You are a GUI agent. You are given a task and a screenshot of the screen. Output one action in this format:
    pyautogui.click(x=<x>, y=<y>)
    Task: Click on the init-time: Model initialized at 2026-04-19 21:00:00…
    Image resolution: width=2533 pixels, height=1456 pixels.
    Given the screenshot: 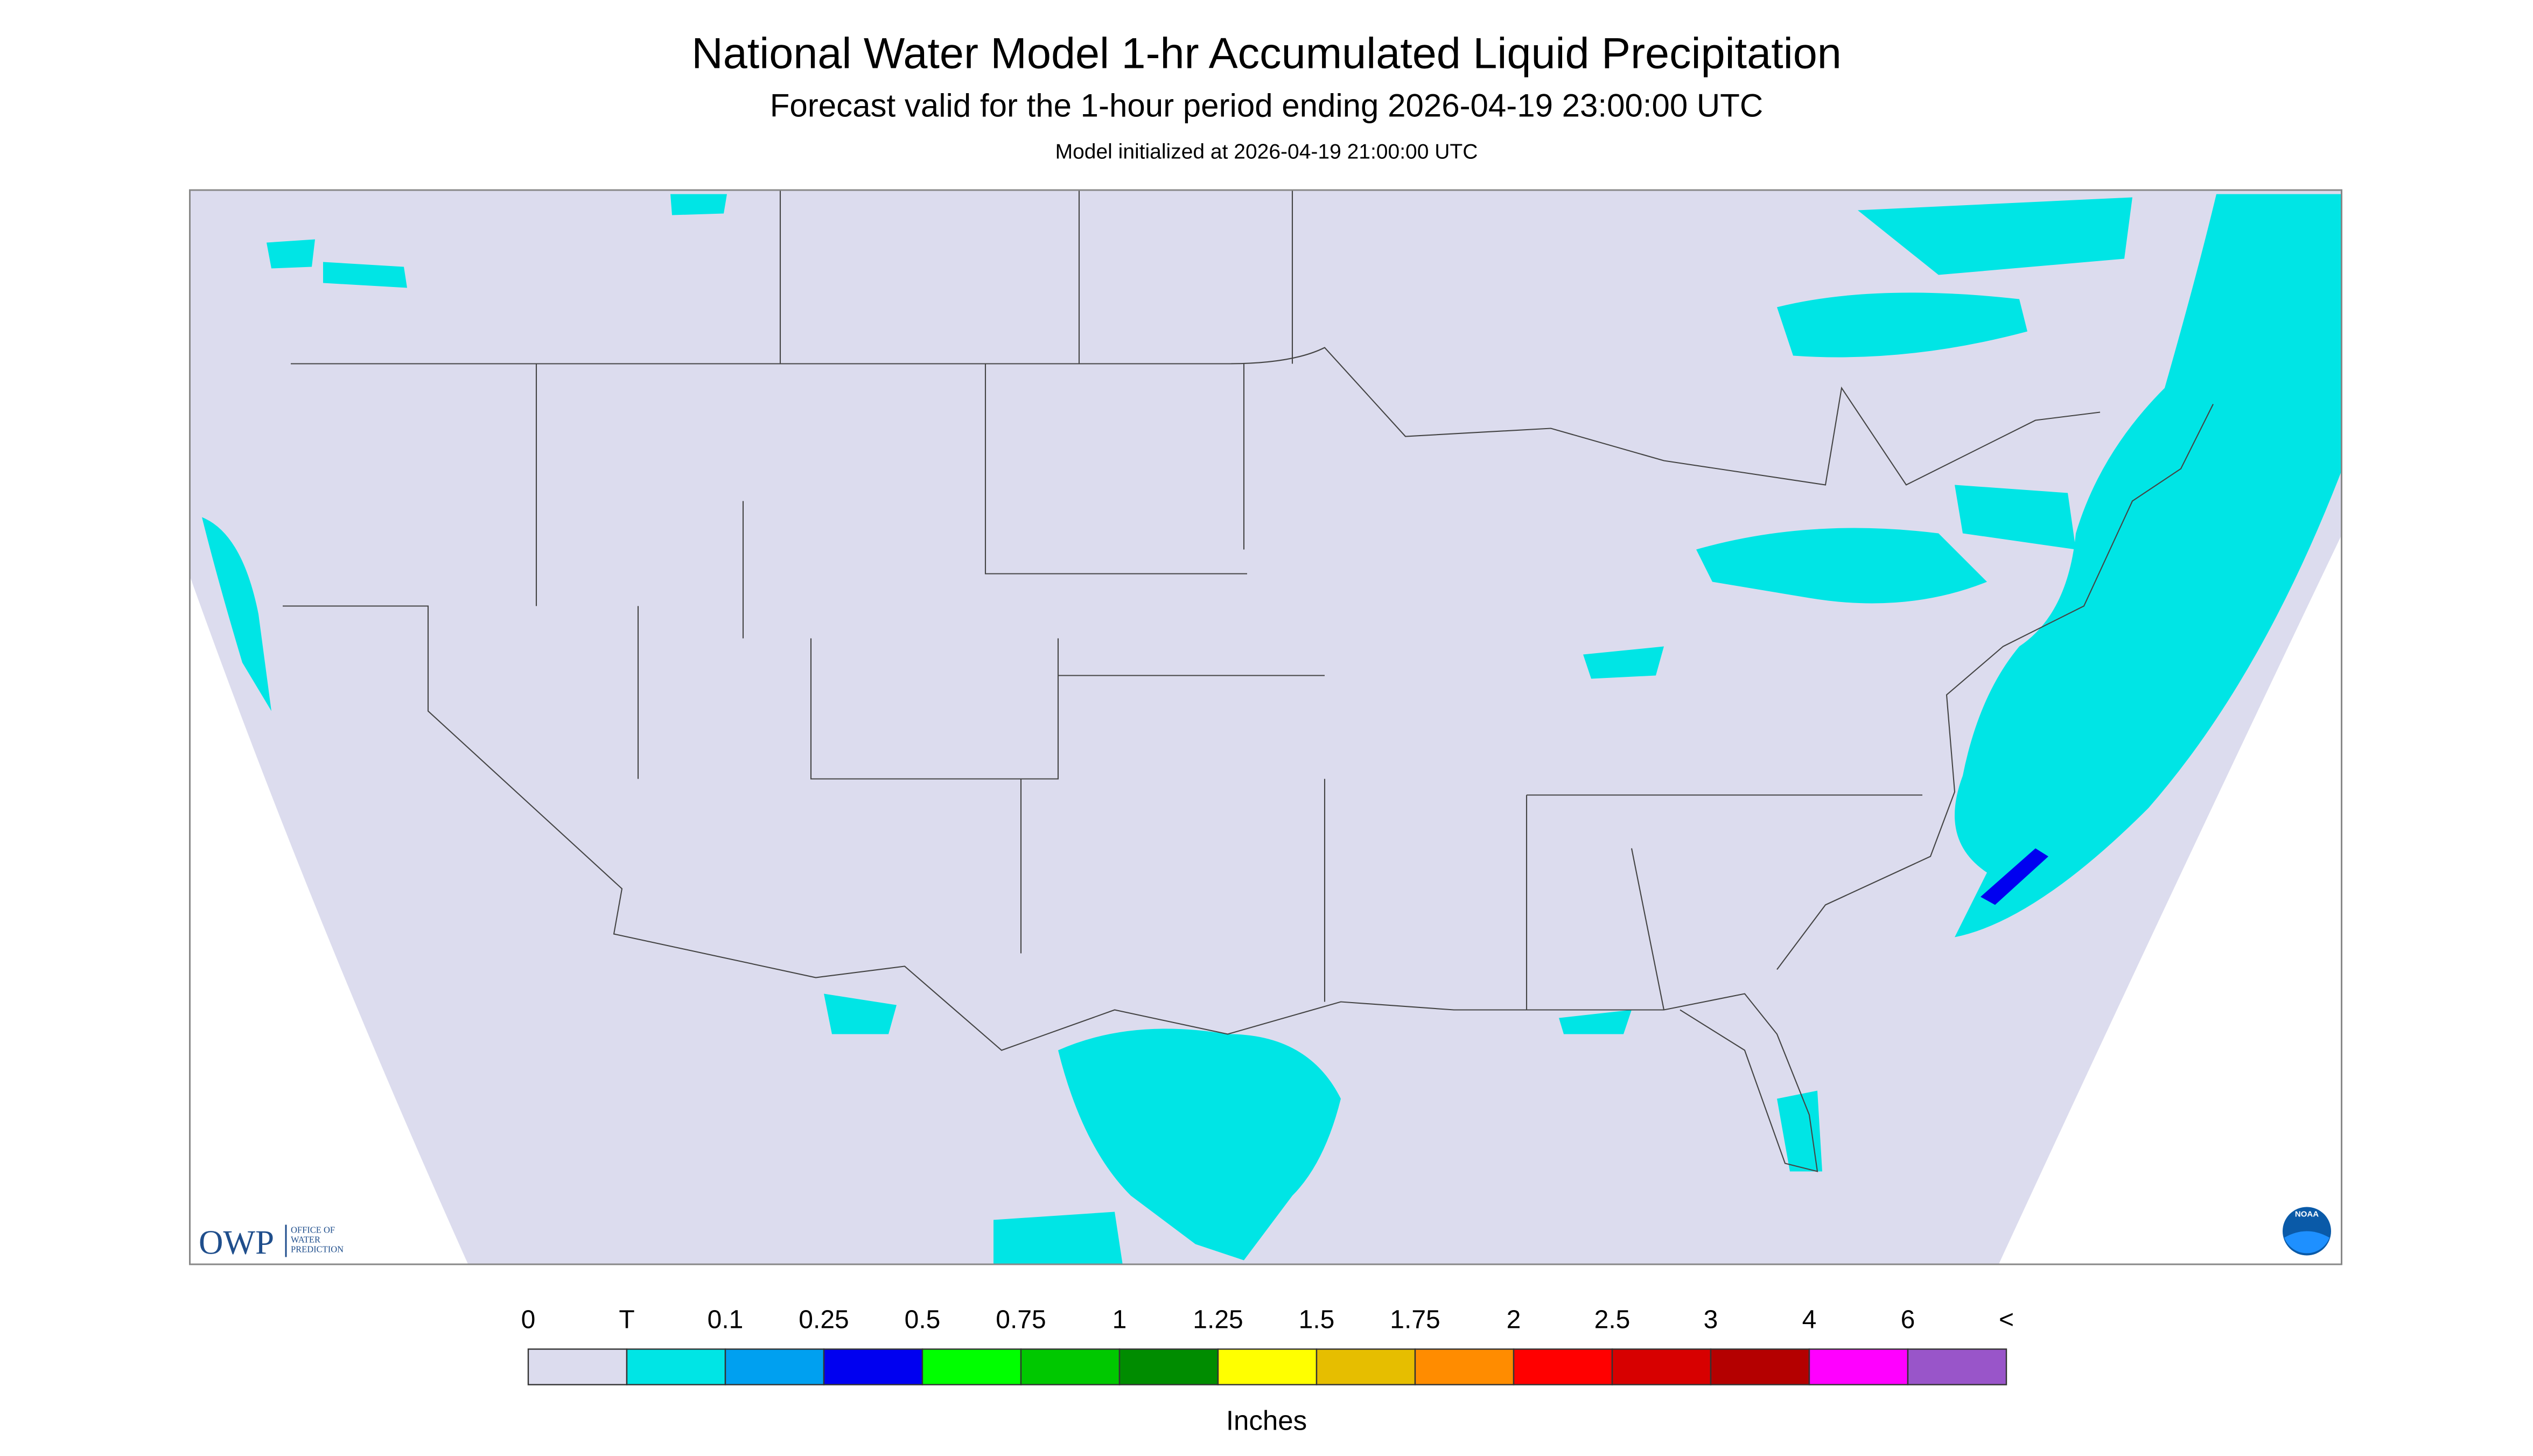 What is the action you would take?
    pyautogui.click(x=1266, y=152)
    